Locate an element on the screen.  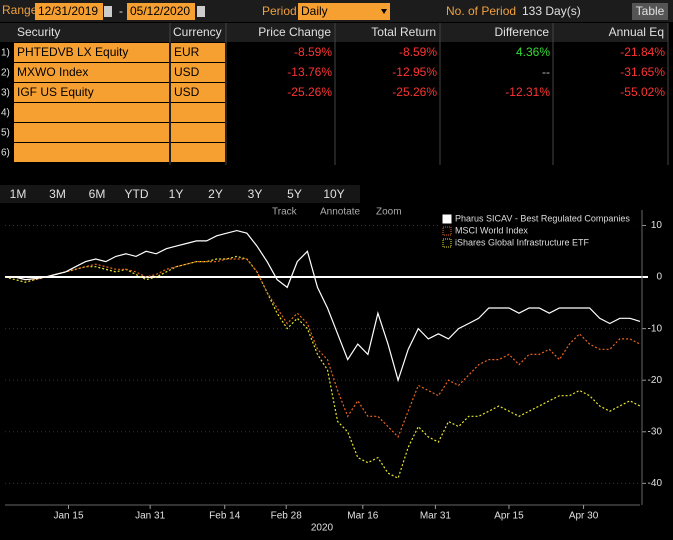
y-tick-label: -40 is located at coordinates (655, 483).